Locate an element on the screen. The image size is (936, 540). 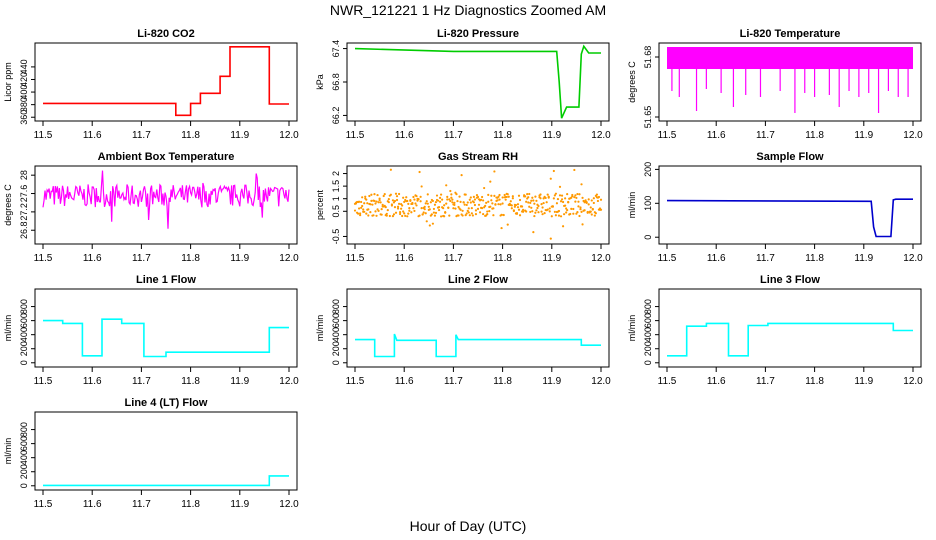
panel-title: Line 2 Flow is located at coordinates (478, 280).